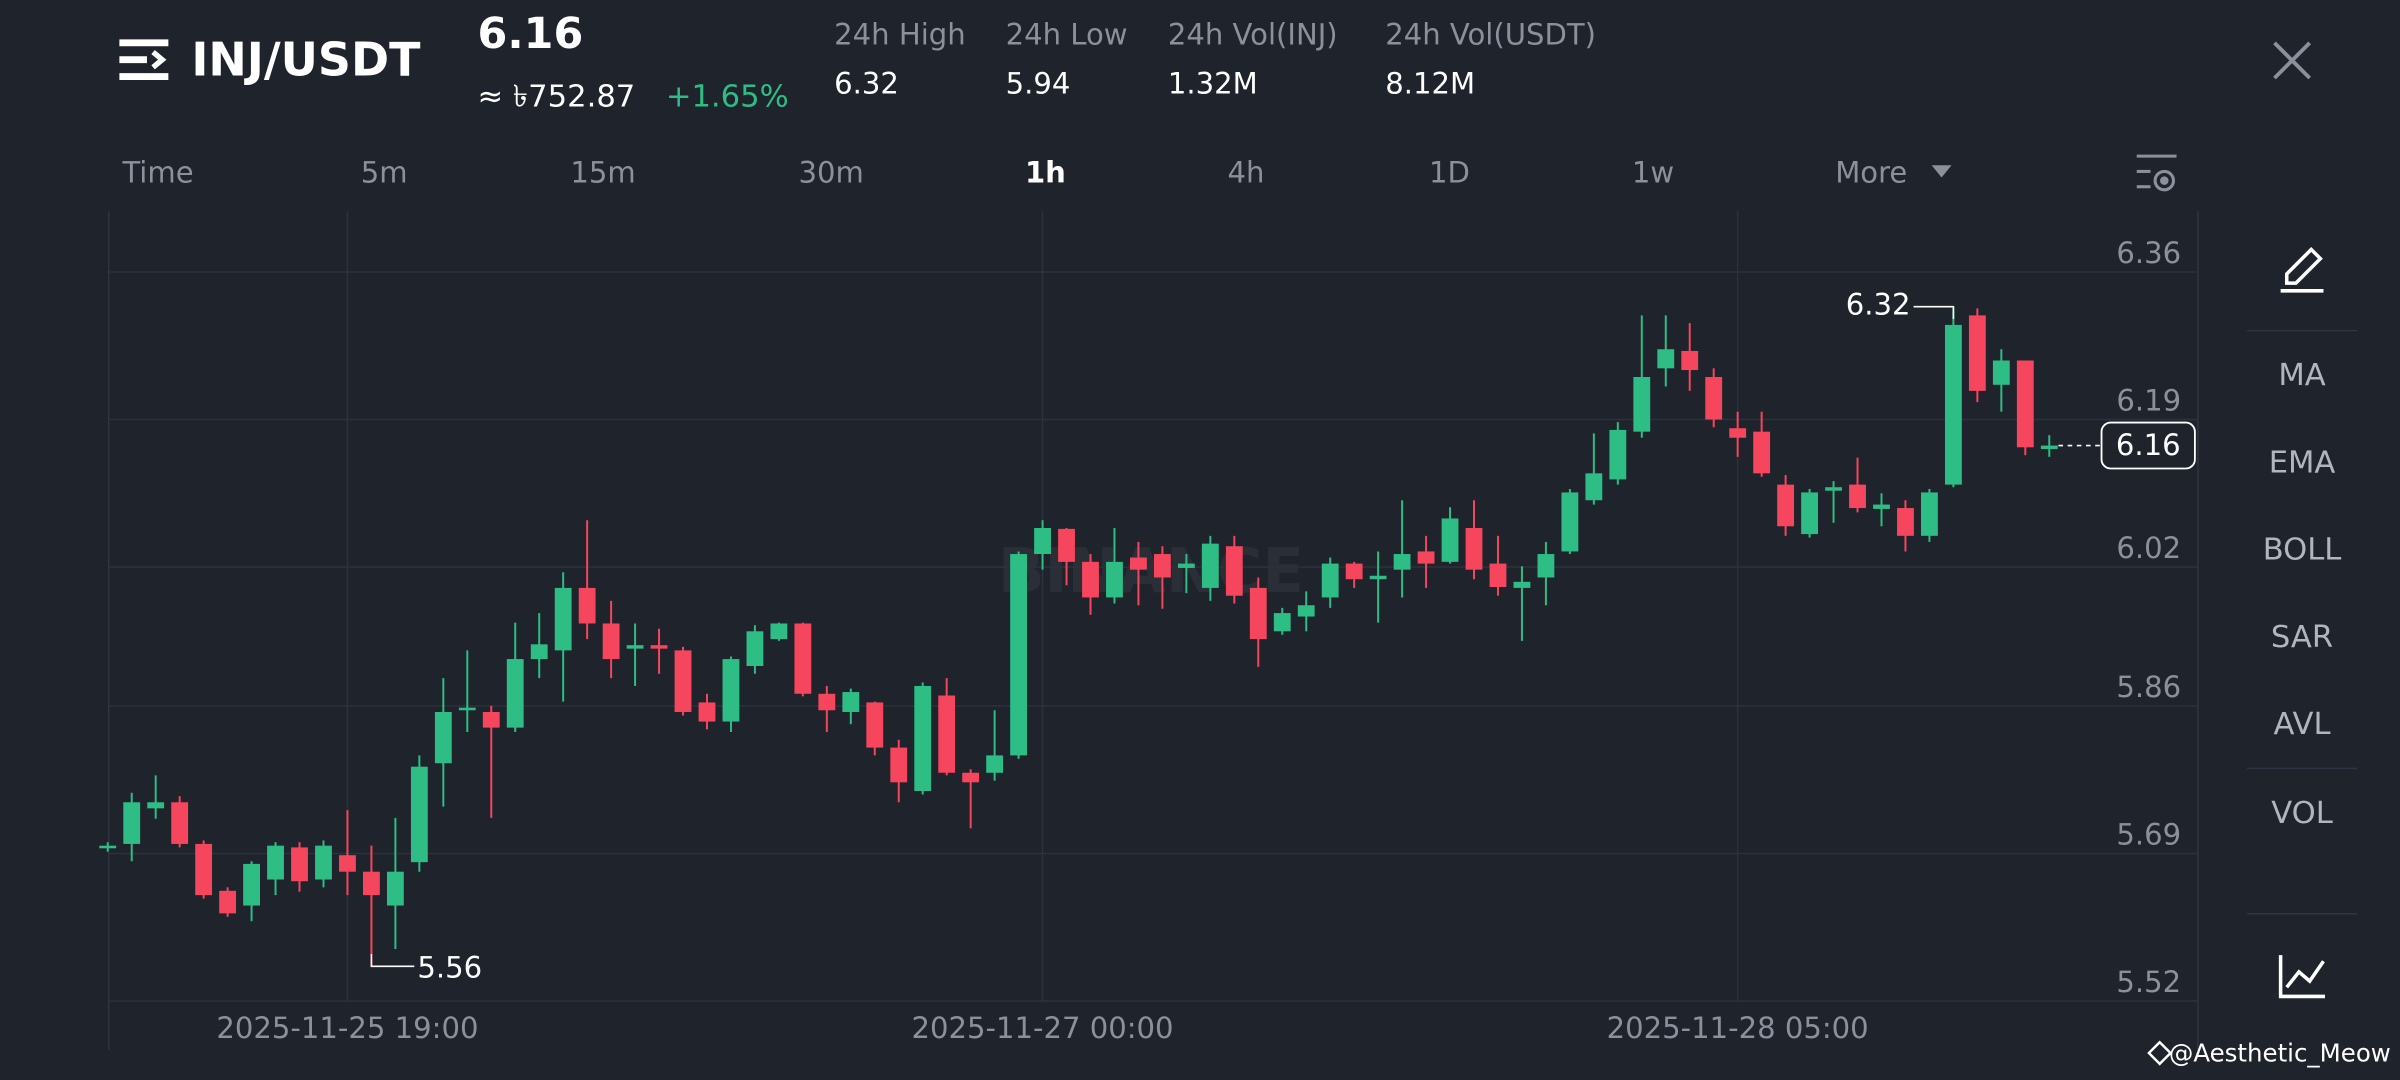 Image resolution: width=2400 pixels, height=1080 pixels. What do you see at coordinates (1067, 35) in the screenshot?
I see `stat-label: 24h Low` at bounding box center [1067, 35].